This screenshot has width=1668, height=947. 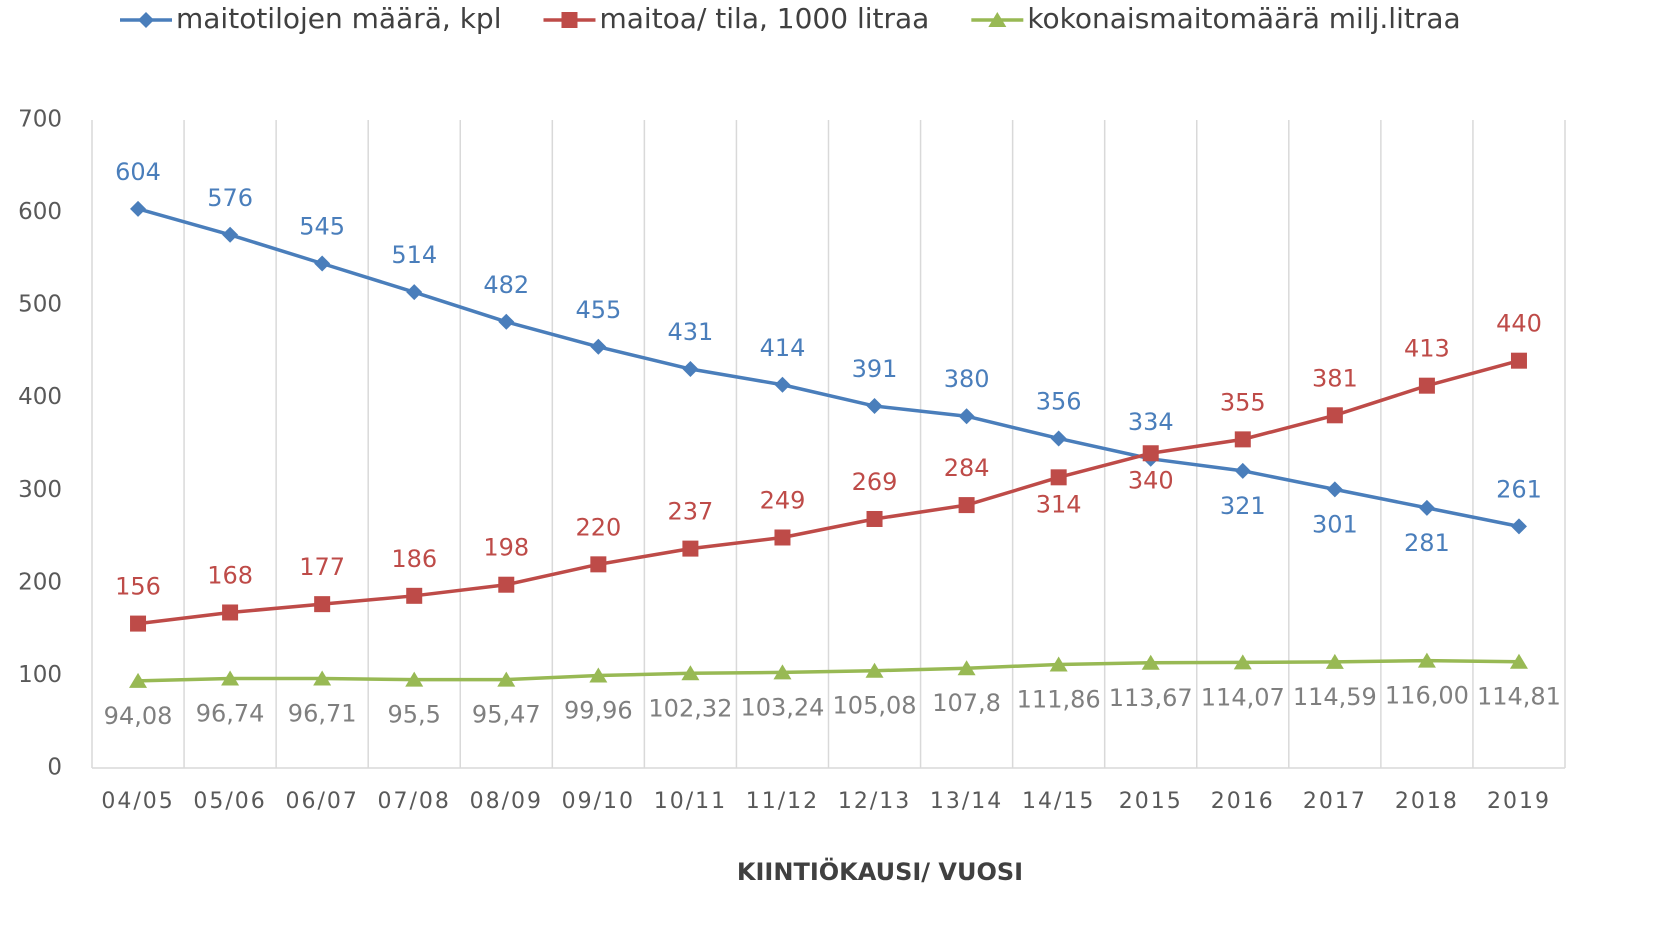 I want to click on data-label: 168, so click(x=230, y=575).